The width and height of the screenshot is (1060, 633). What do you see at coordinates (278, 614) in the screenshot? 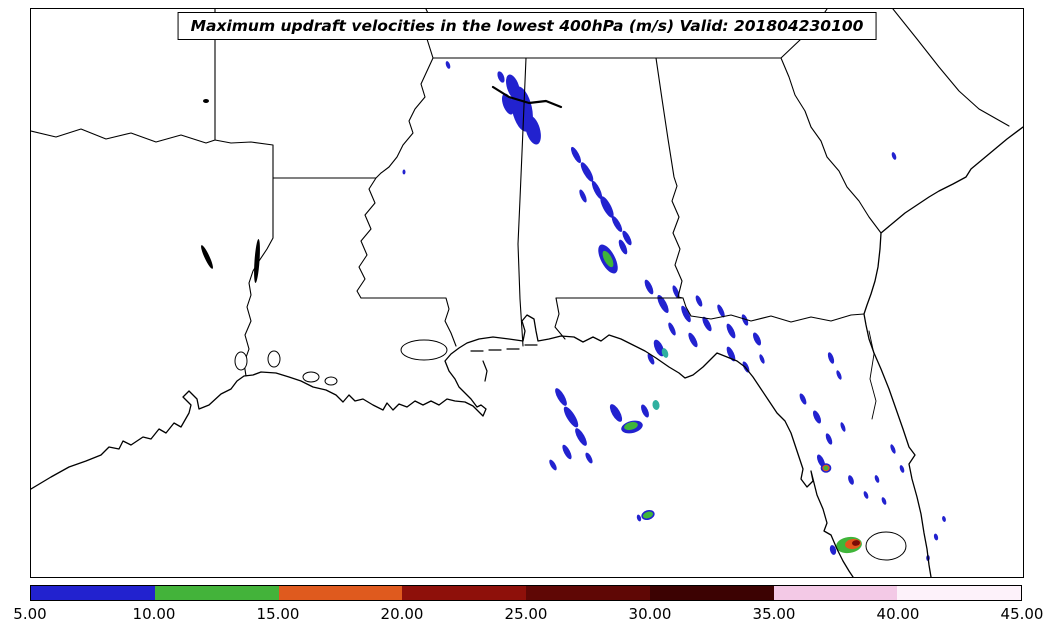
I see `colorbar-tick-label: 15.00` at bounding box center [278, 614].